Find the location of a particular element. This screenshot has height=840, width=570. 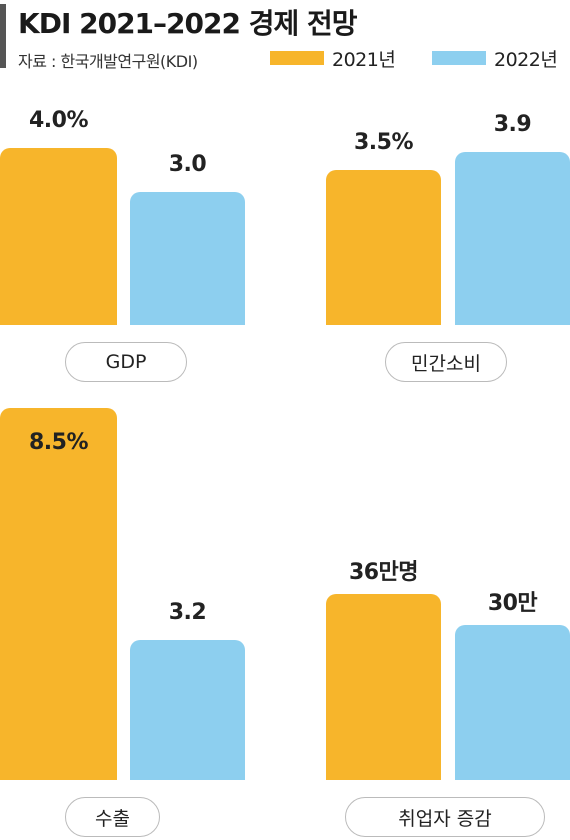

value-label-0-0: 4.0% is located at coordinates (58, 120).